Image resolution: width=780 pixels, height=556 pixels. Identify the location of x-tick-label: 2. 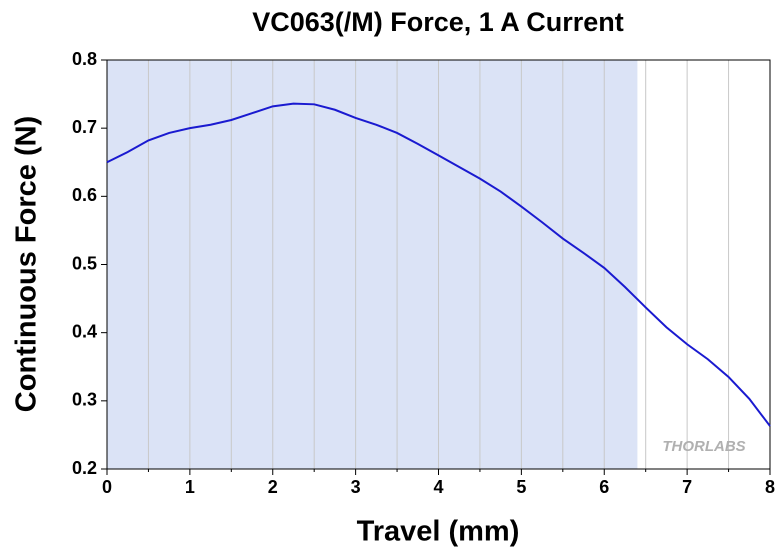
(273, 487).